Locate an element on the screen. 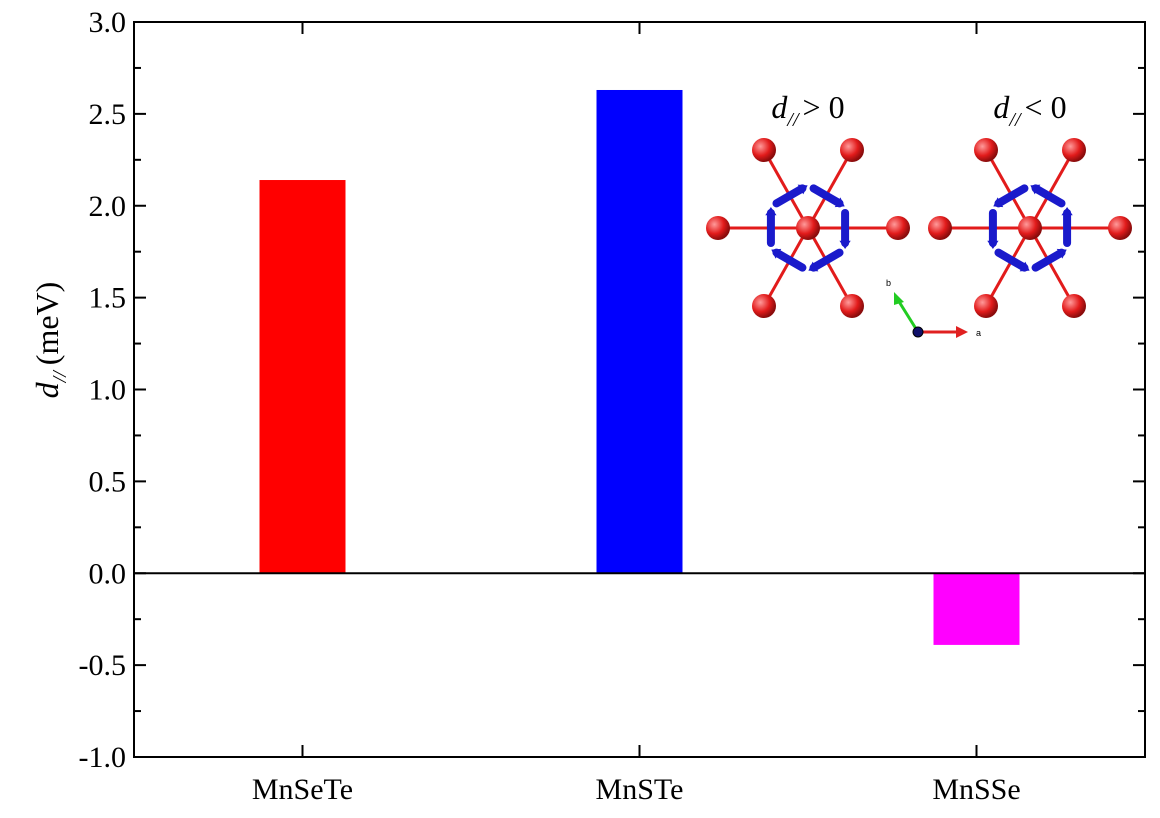 The image size is (1160, 818). bar-MnSeTe is located at coordinates (302, 377).